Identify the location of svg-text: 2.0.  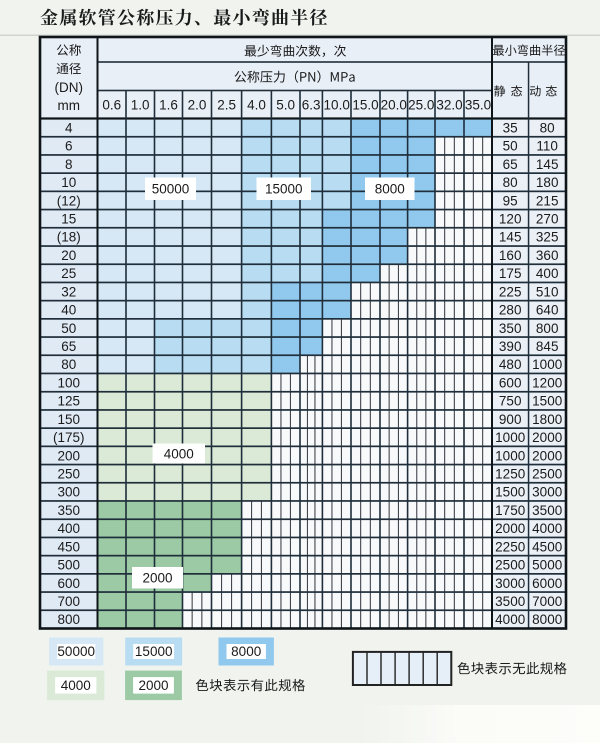
(197, 104).